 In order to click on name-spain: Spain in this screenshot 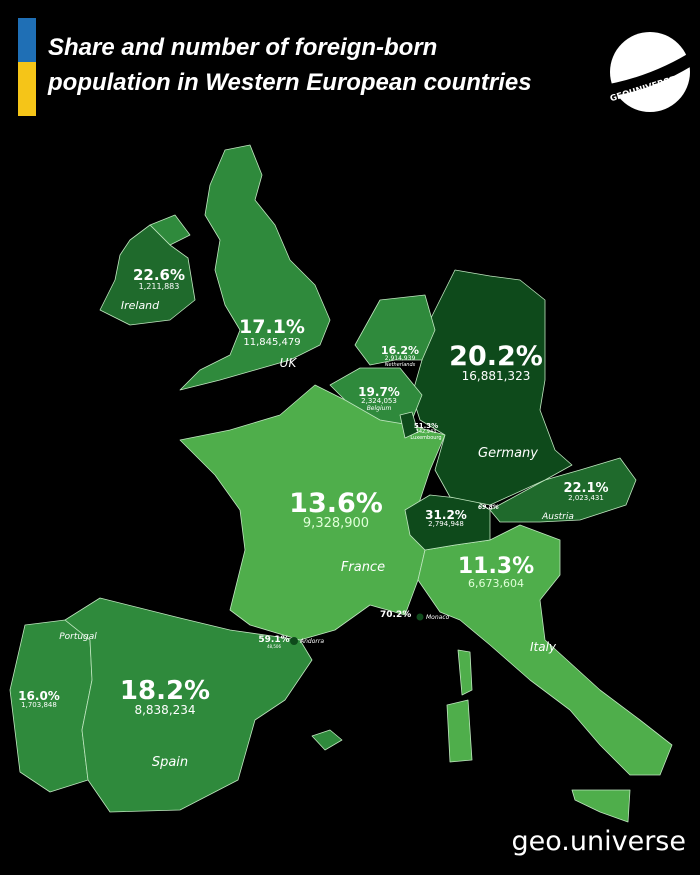, I will do `click(170, 762)`.